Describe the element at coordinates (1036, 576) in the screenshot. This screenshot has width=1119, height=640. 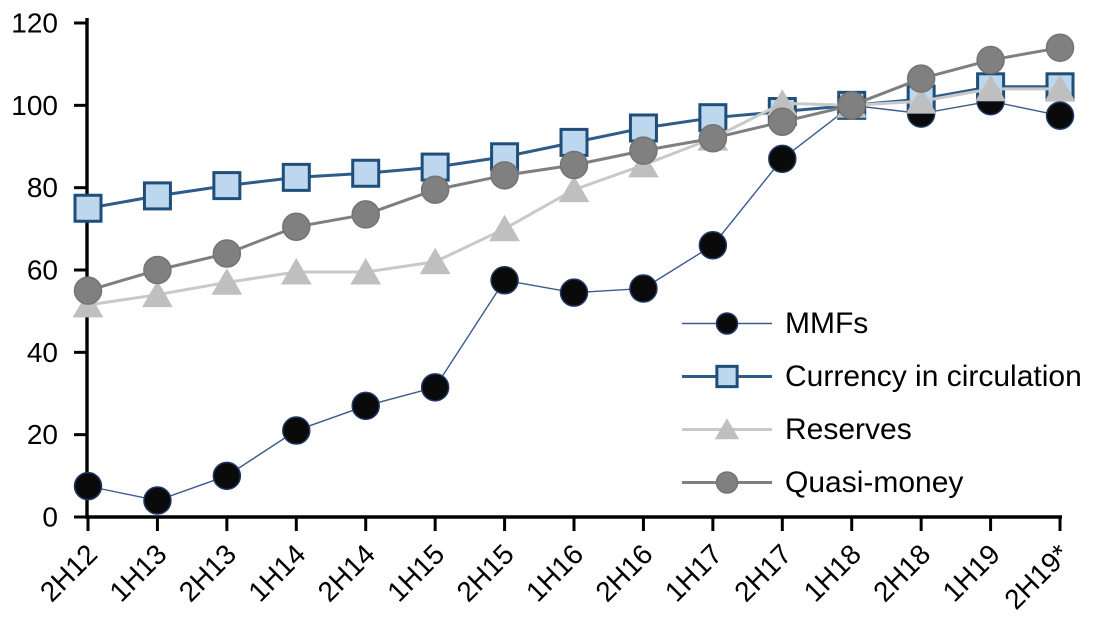
I see `x-tick-label: 2H19*` at that location.